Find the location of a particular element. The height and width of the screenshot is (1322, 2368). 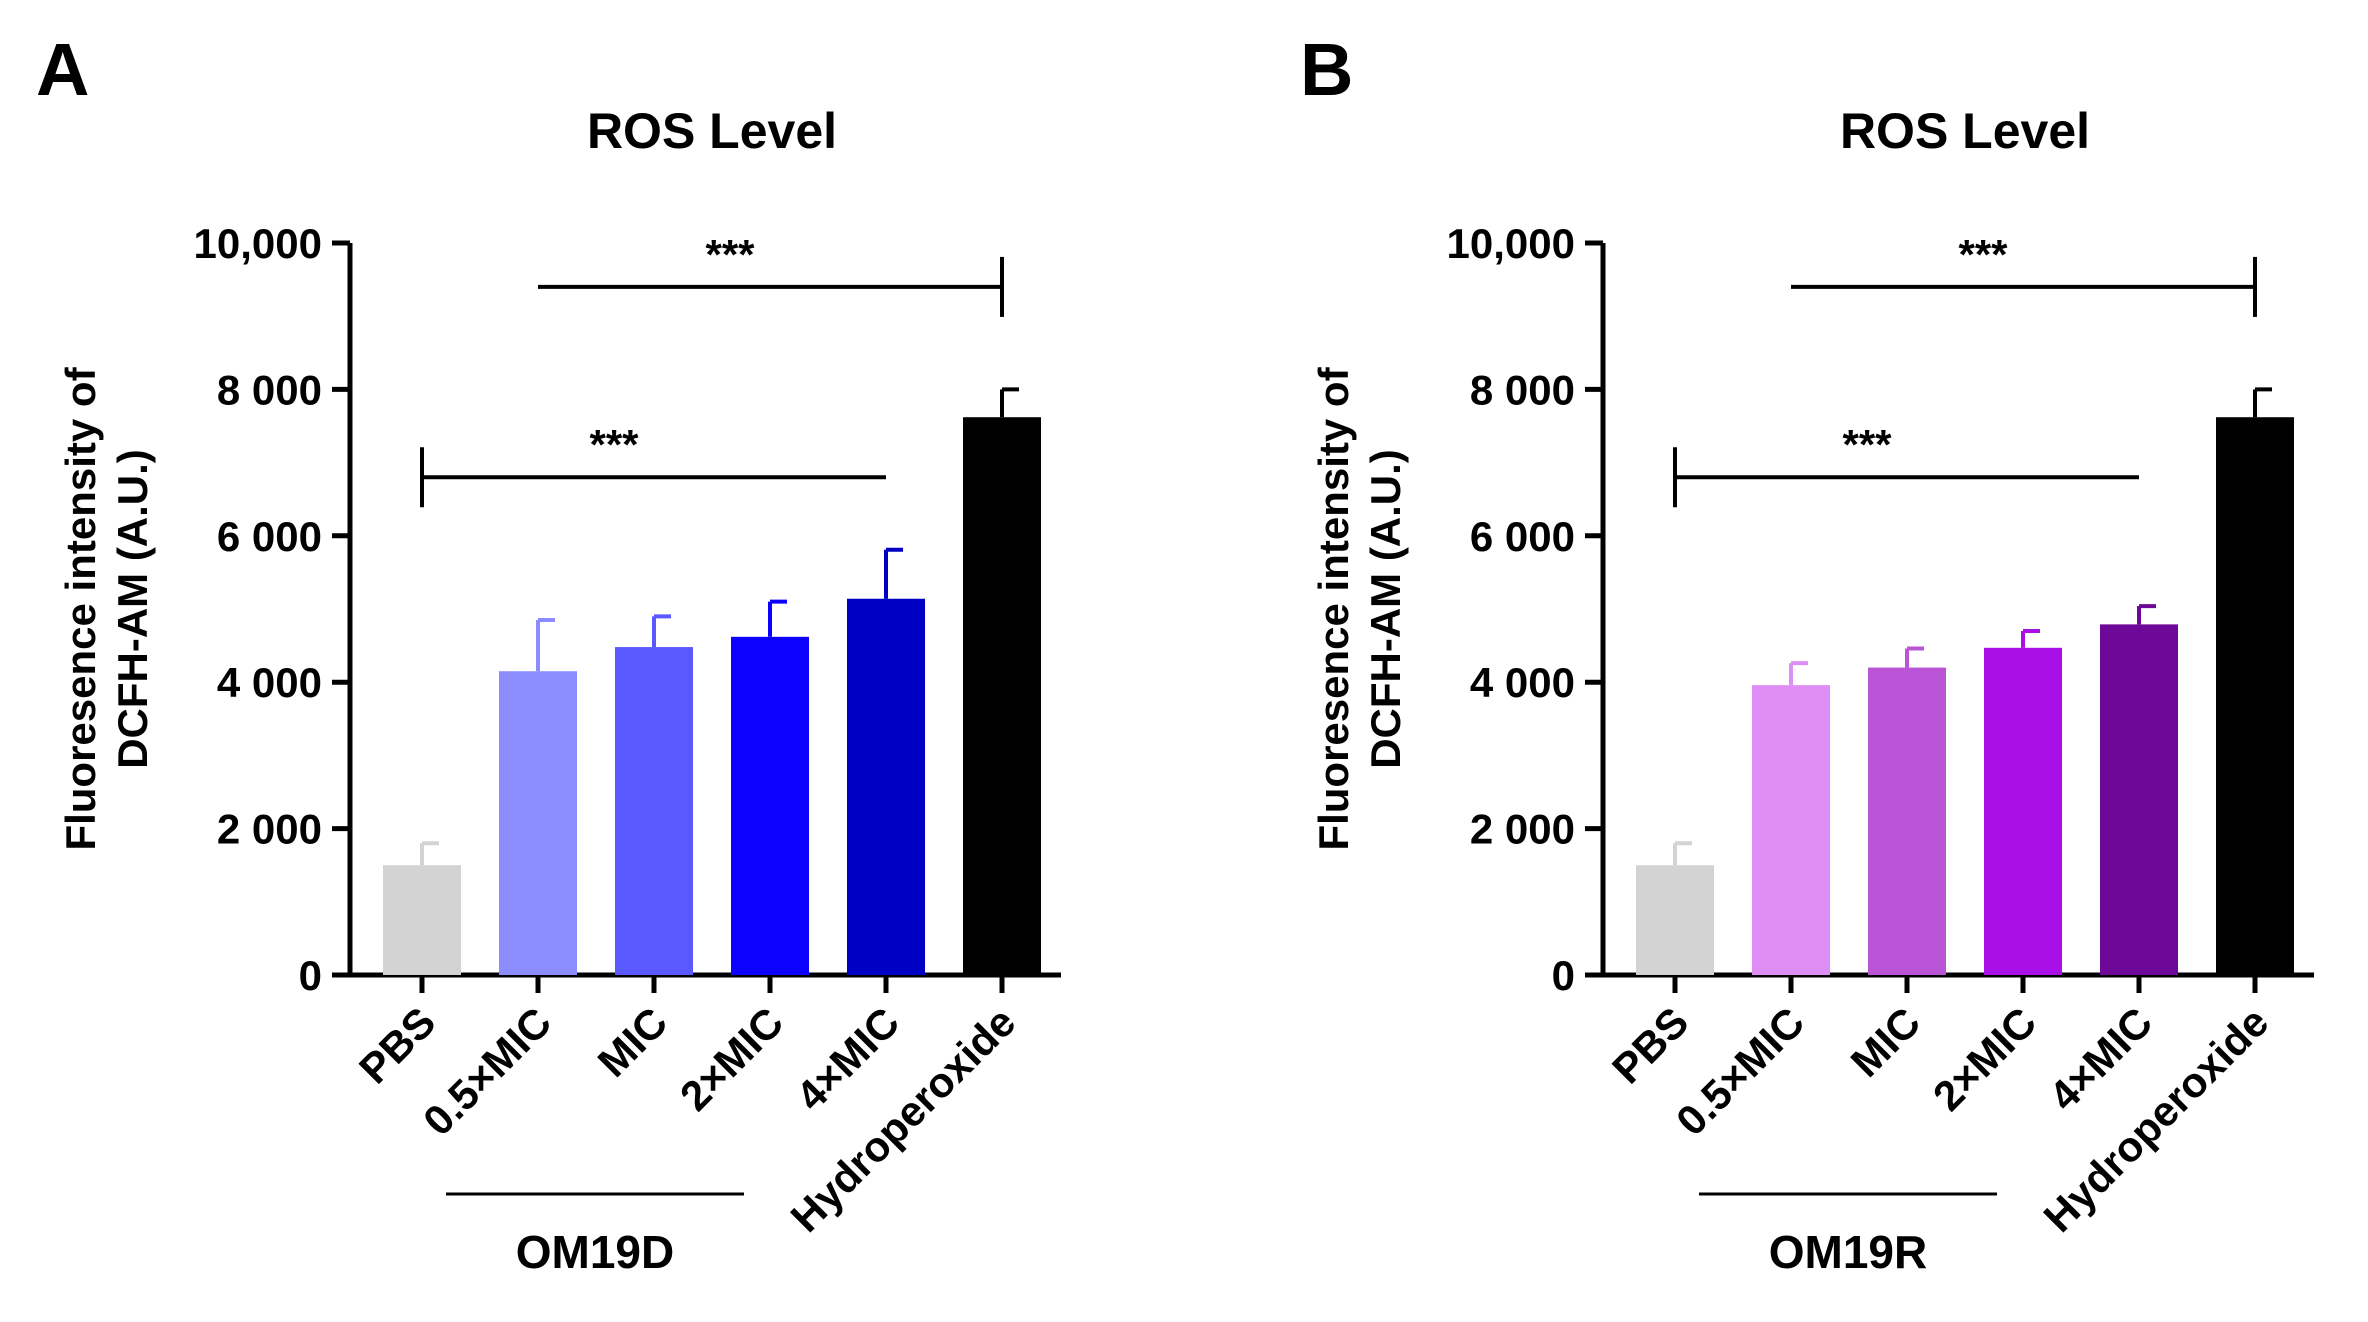

group-label: OM19D is located at coordinates (595, 1252).